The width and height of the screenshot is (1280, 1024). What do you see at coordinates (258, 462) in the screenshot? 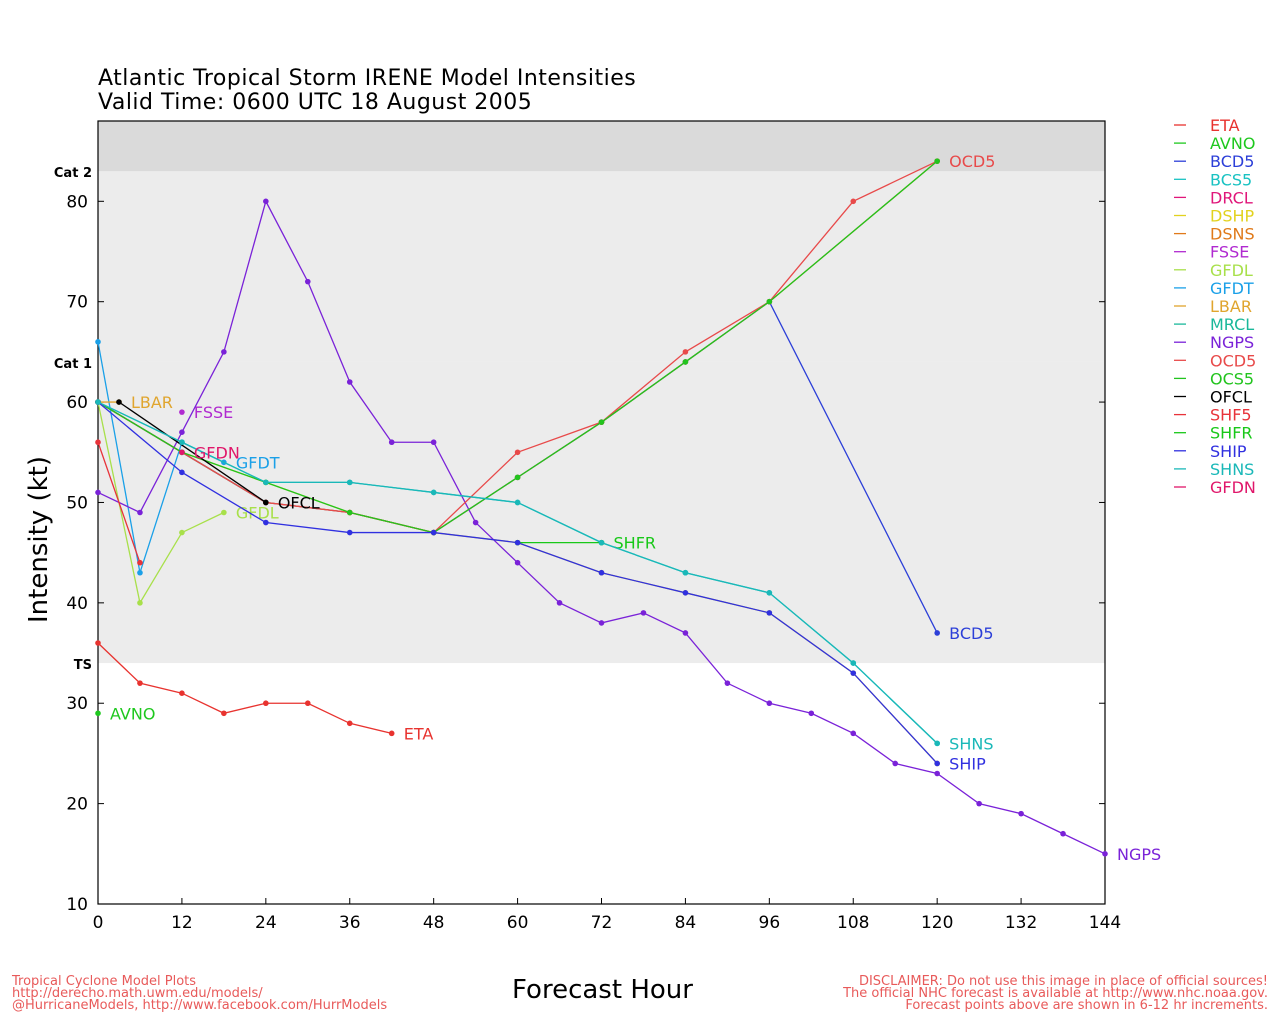
I see `series-end-label: GFDT` at bounding box center [258, 462].